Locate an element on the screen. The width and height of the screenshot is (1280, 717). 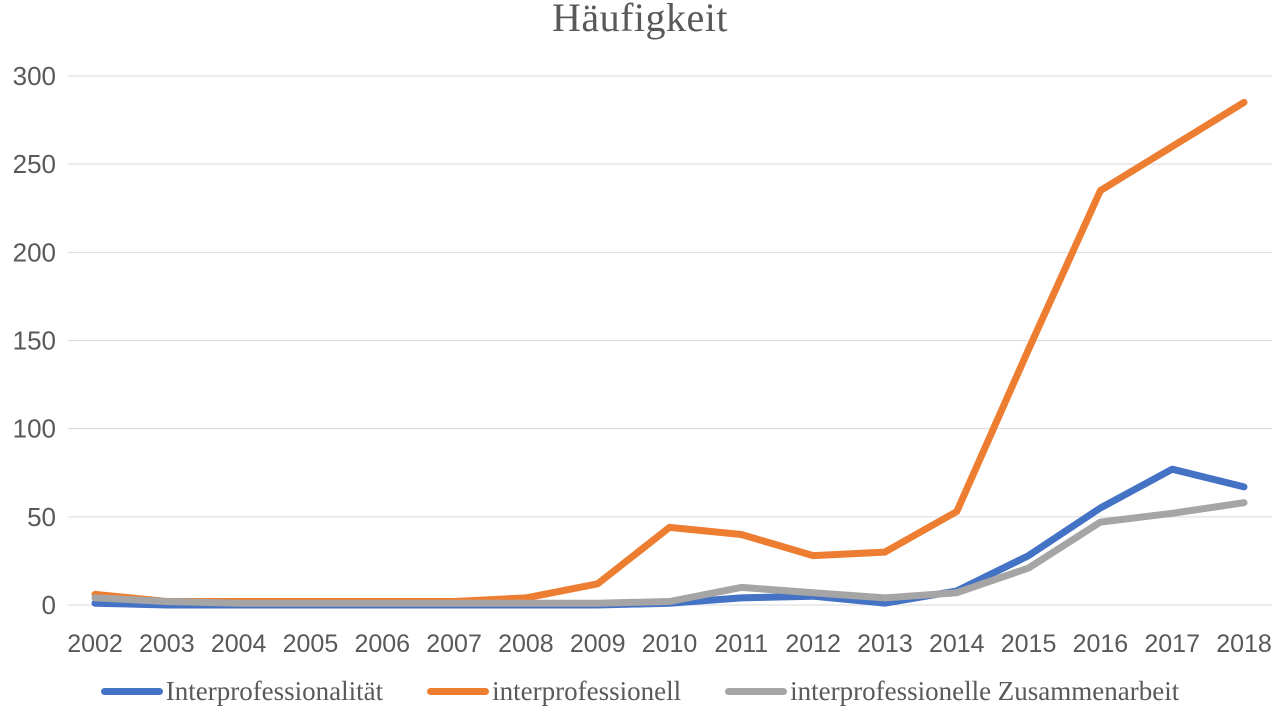
legend-label: interprofessionelle Zusammenarbeit is located at coordinates (985, 691).